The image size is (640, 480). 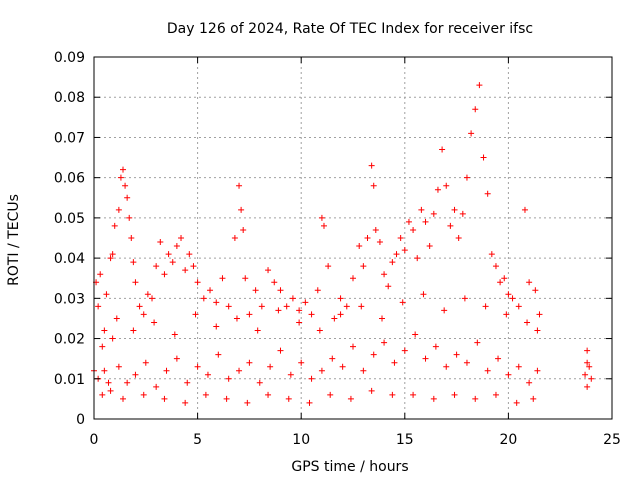 What do you see at coordinates (14, 240) in the screenshot?
I see `y-axis-label: ROTI / TECUs` at bounding box center [14, 240].